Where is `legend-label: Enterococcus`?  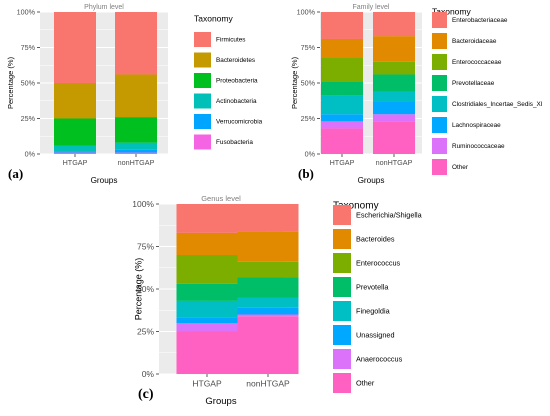 legend-label: Enterococcus is located at coordinates (378, 263).